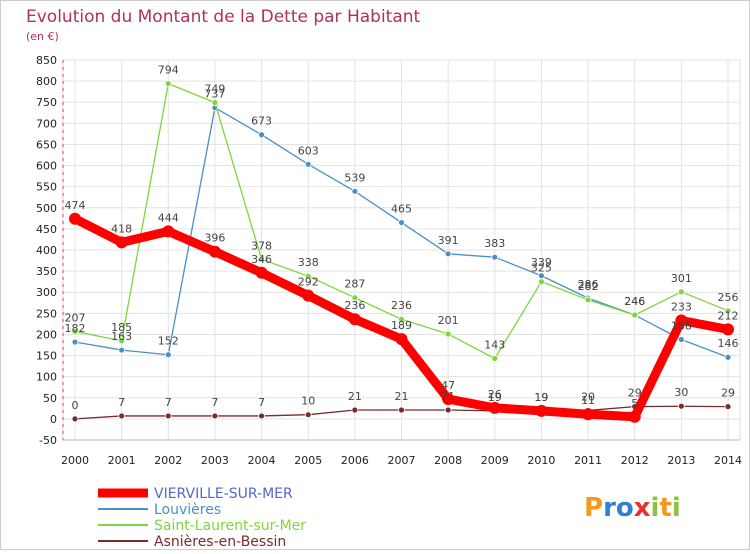 The height and width of the screenshot is (554, 750). I want to click on data-label: 7, so click(261, 402).